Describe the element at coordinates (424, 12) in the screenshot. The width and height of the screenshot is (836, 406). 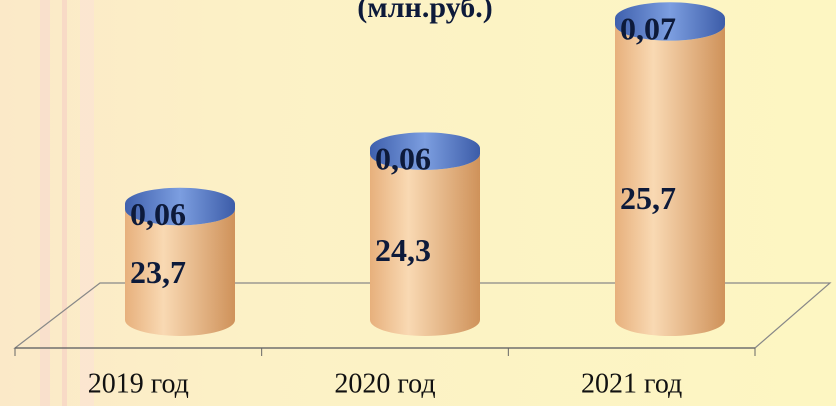
I see `chart-title: (млн.руб.)` at that location.